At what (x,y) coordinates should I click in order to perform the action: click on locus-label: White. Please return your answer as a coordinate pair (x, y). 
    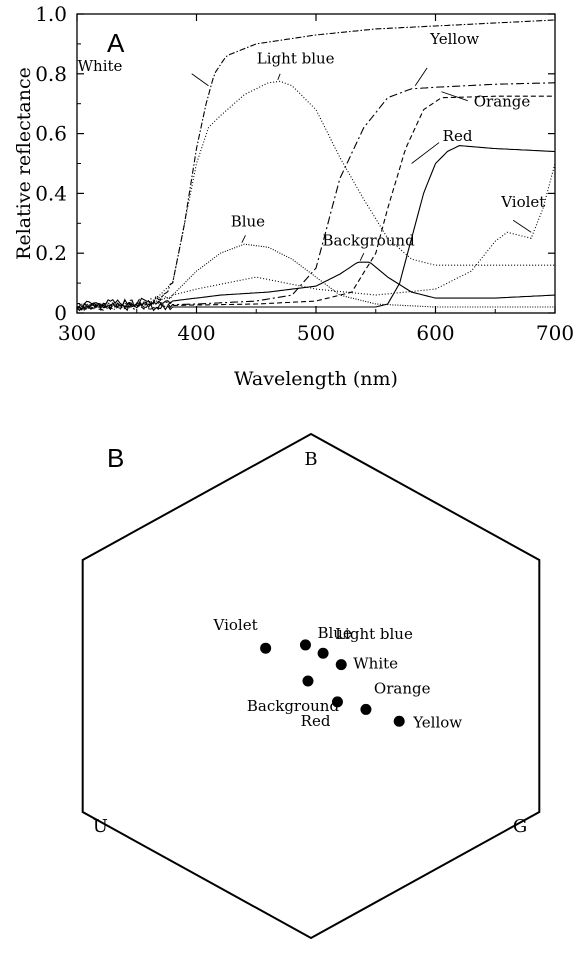
    Looking at the image, I should click on (375, 664).